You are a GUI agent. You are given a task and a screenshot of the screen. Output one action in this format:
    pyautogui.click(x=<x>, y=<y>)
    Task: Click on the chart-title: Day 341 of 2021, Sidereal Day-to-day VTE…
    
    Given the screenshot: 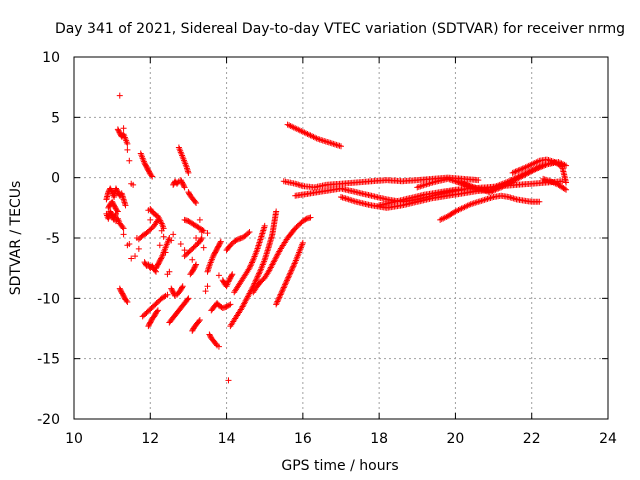 What is the action you would take?
    pyautogui.click(x=340, y=29)
    